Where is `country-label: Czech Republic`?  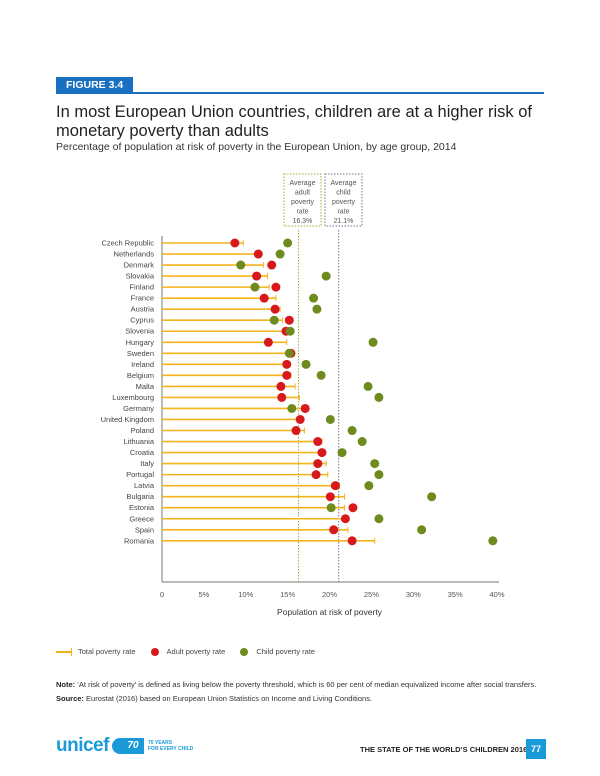 country-label: Czech Republic is located at coordinates (127, 243).